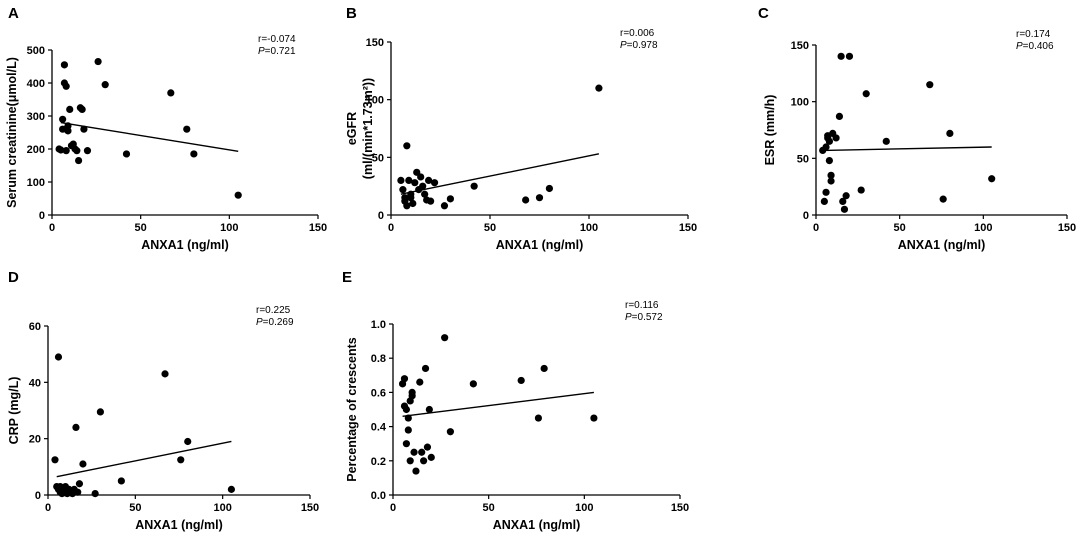 Image resolution: width=1084 pixels, height=542 pixels. What do you see at coordinates (278, 322) in the screenshot?
I see `stat-p-value: =0.269` at bounding box center [278, 322].